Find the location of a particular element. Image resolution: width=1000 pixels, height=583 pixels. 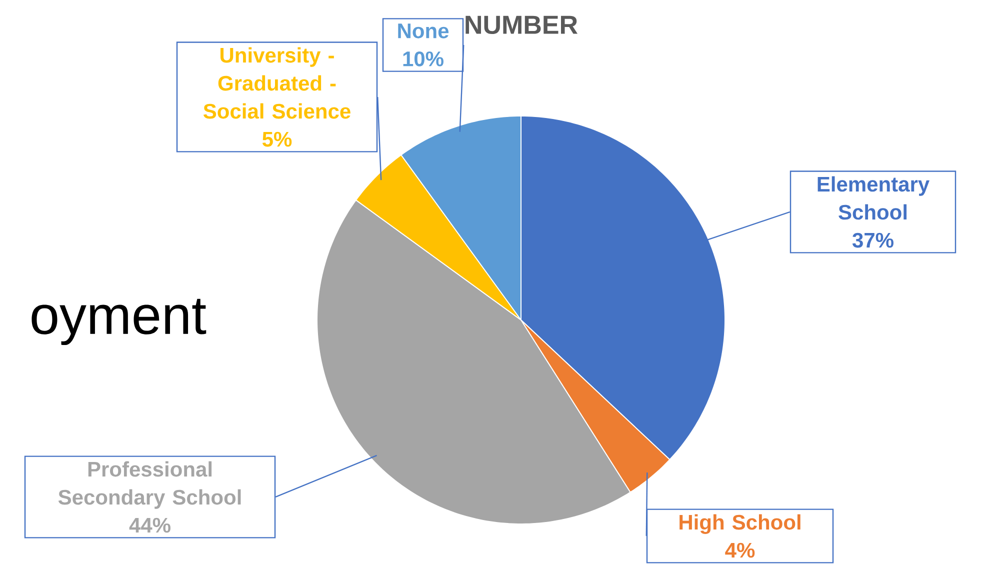

text: oyment is located at coordinates (119, 322).